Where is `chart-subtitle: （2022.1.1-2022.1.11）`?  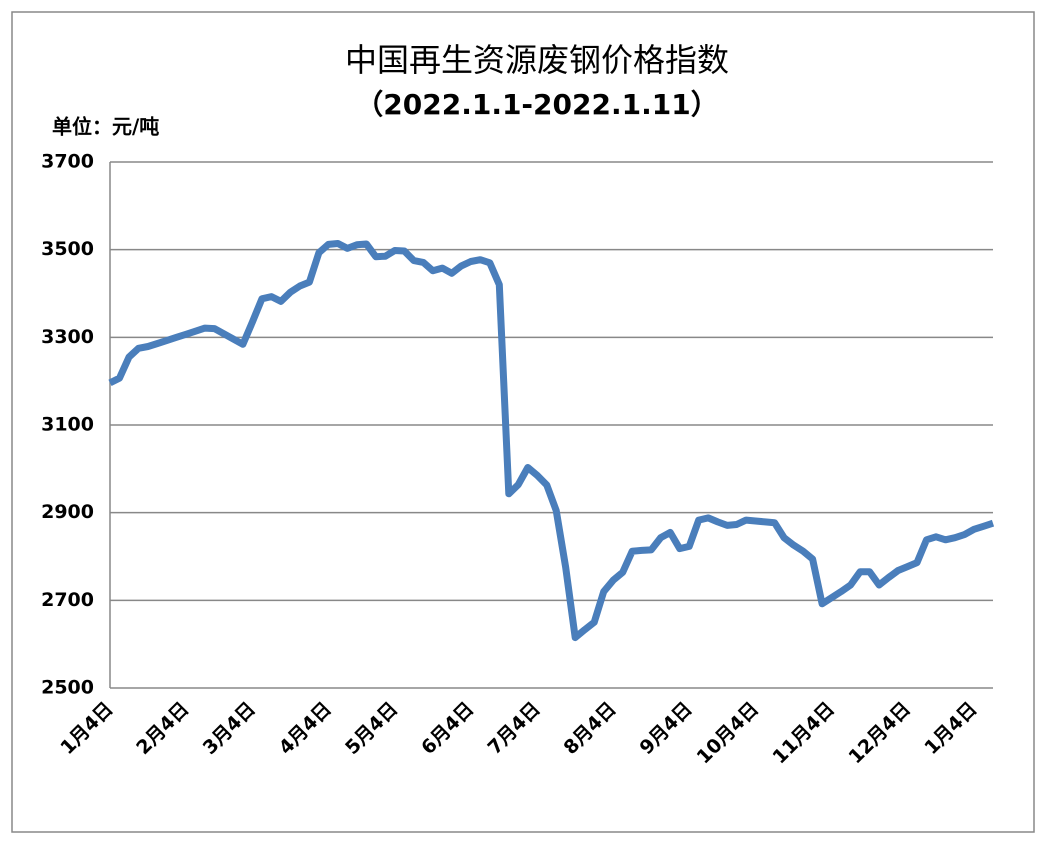 chart-subtitle: （2022.1.1-2022.1.11） is located at coordinates (536, 104).